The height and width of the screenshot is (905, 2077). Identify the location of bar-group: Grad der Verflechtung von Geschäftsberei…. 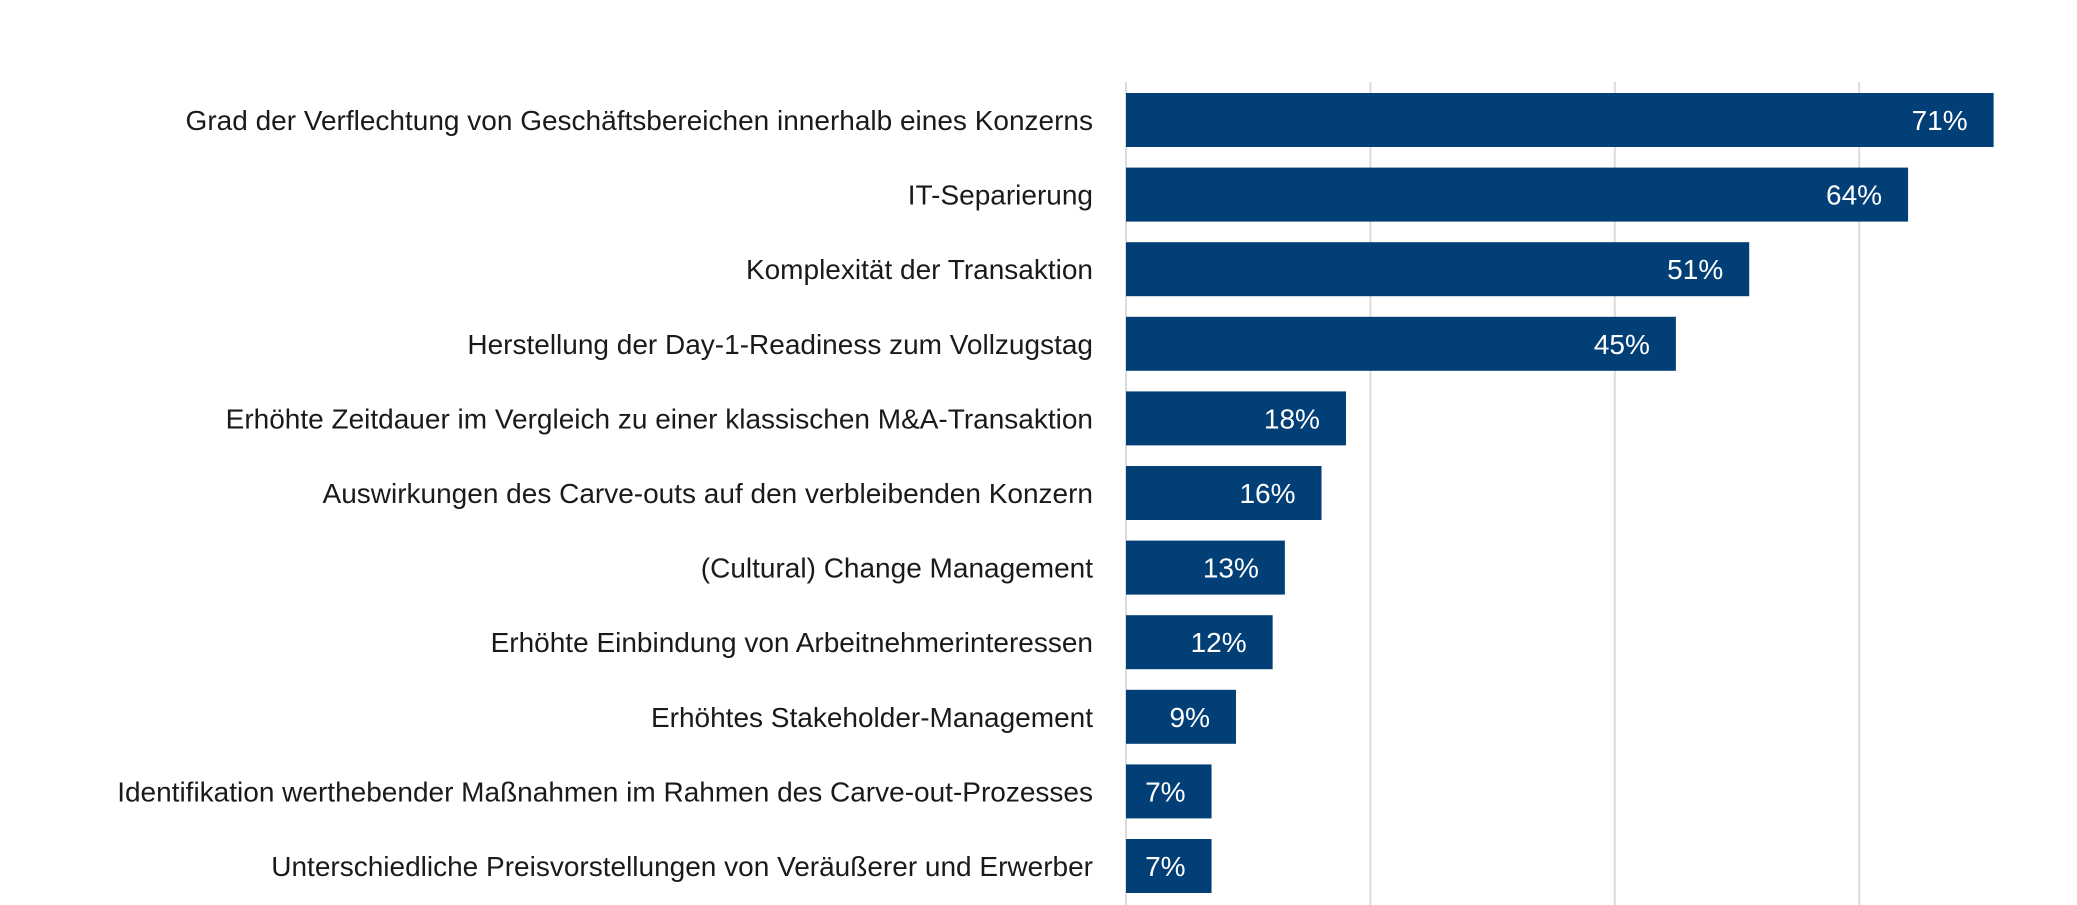
(1090, 120).